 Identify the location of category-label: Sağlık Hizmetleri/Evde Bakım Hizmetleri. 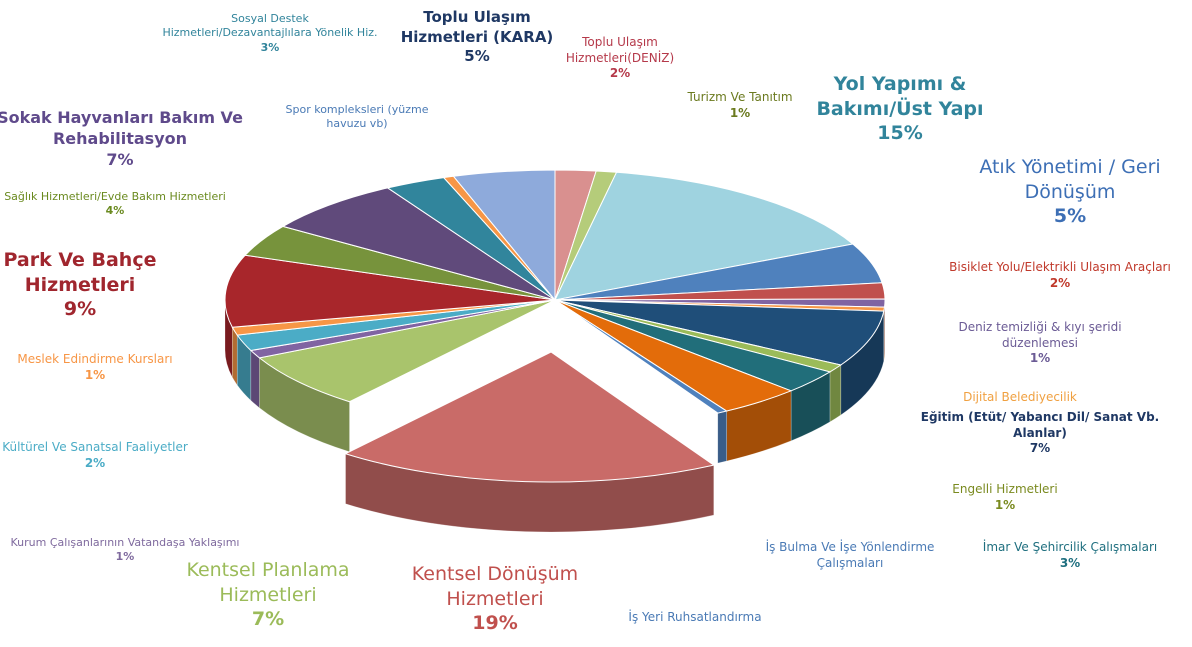
(115, 196).